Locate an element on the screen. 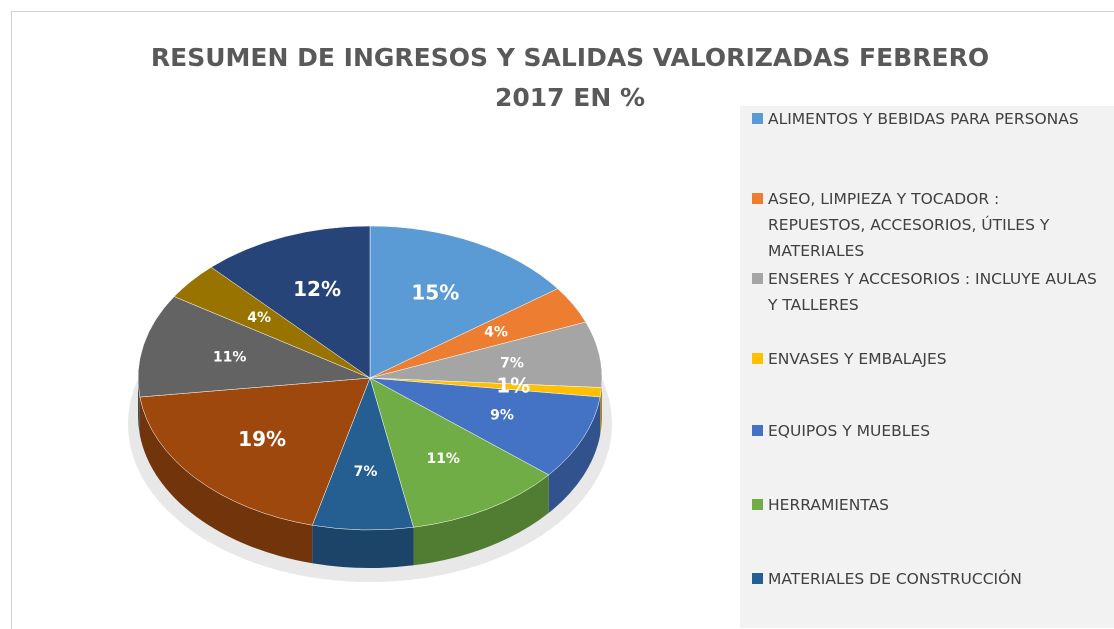 The image size is (1114, 629). data-label: 1% is located at coordinates (513, 385).